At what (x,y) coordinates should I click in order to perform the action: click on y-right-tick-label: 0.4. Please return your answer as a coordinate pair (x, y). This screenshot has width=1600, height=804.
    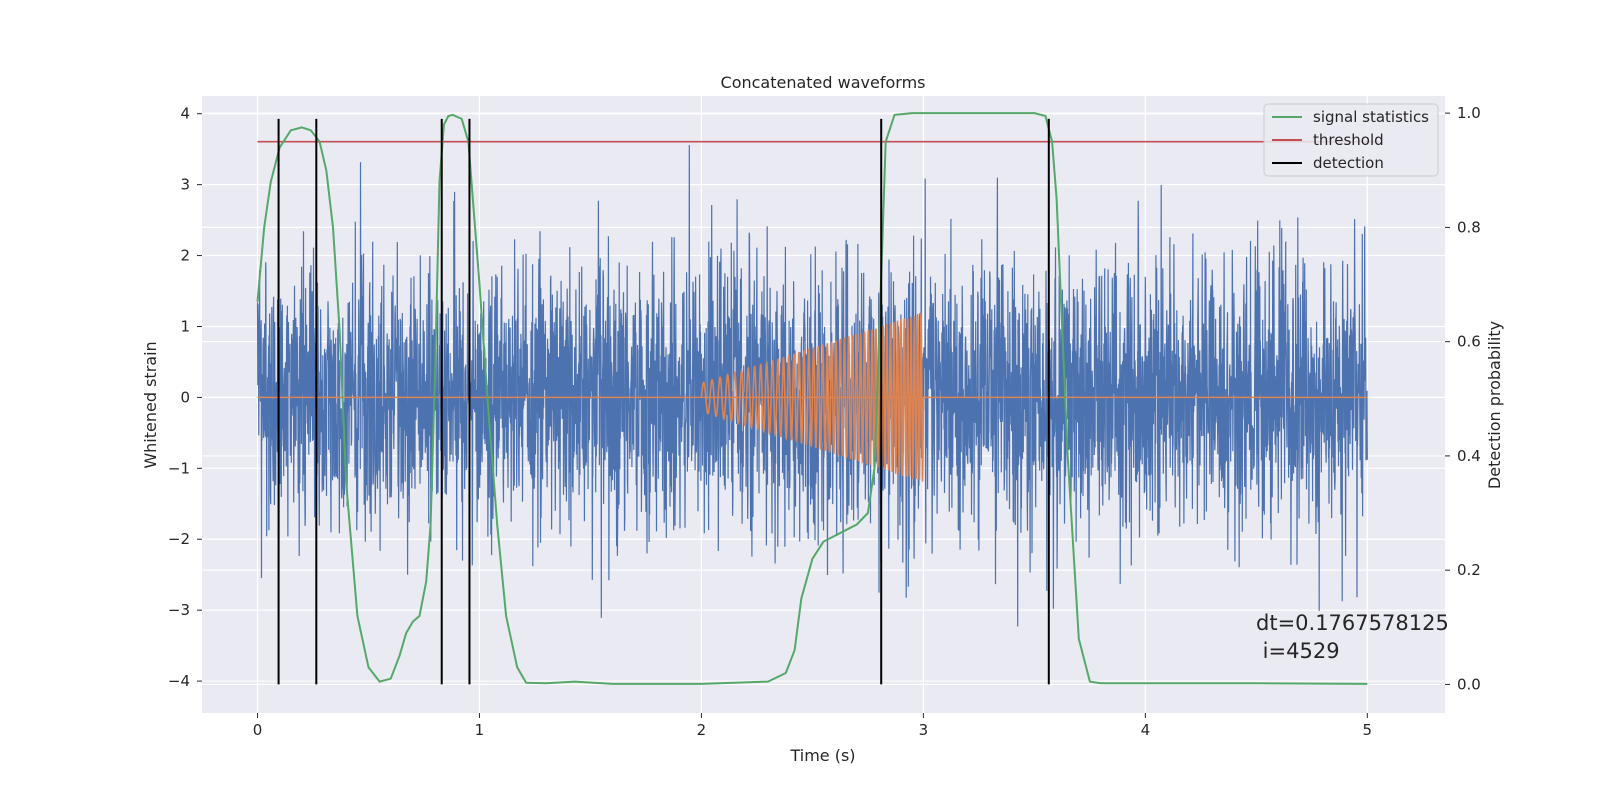
    Looking at the image, I should click on (1469, 456).